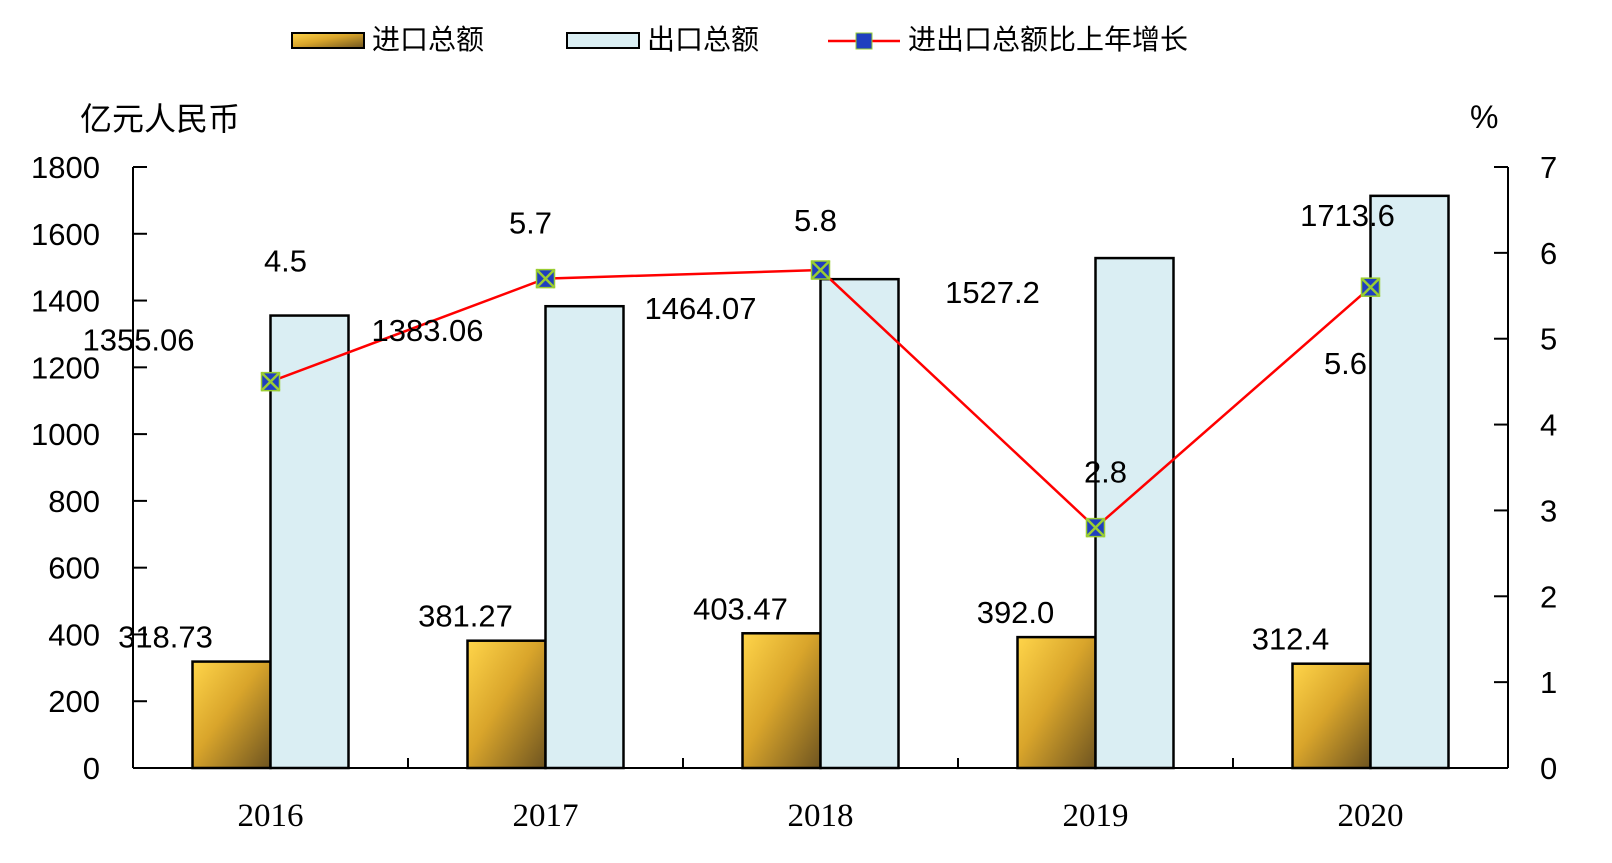 This screenshot has height=863, width=1612. What do you see at coordinates (65, 434) in the screenshot?
I see `y-left-tick-label: 1000` at bounding box center [65, 434].